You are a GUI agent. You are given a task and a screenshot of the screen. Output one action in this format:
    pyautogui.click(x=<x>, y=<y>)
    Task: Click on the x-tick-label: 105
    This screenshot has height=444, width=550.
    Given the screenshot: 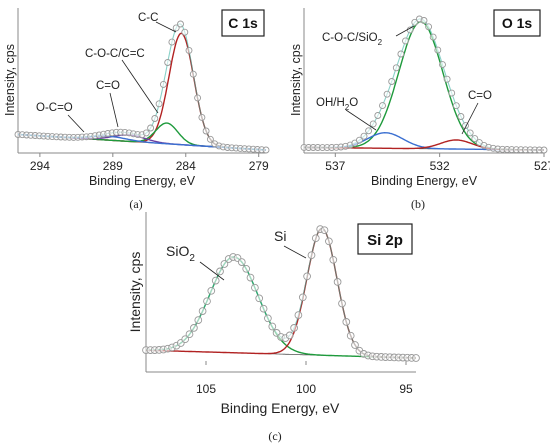 What is the action you would take?
    pyautogui.click(x=206, y=389)
    